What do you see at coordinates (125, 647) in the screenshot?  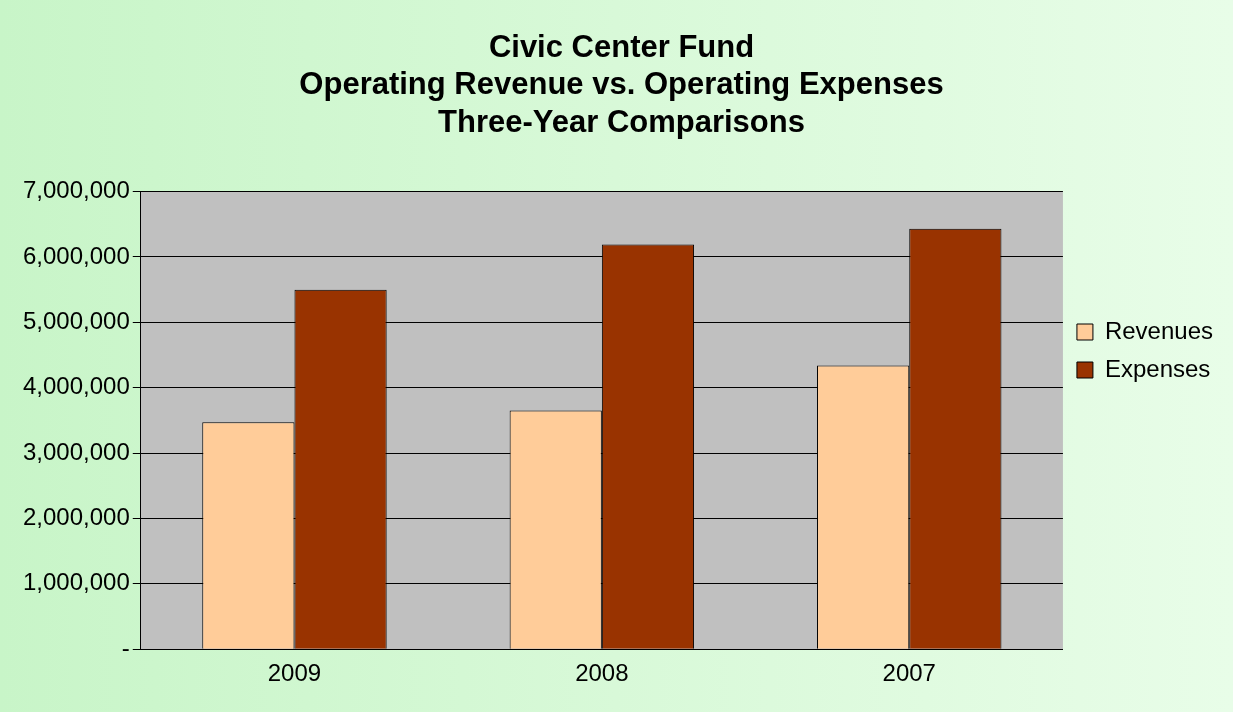 I see `y-tick-label: -` at bounding box center [125, 647].